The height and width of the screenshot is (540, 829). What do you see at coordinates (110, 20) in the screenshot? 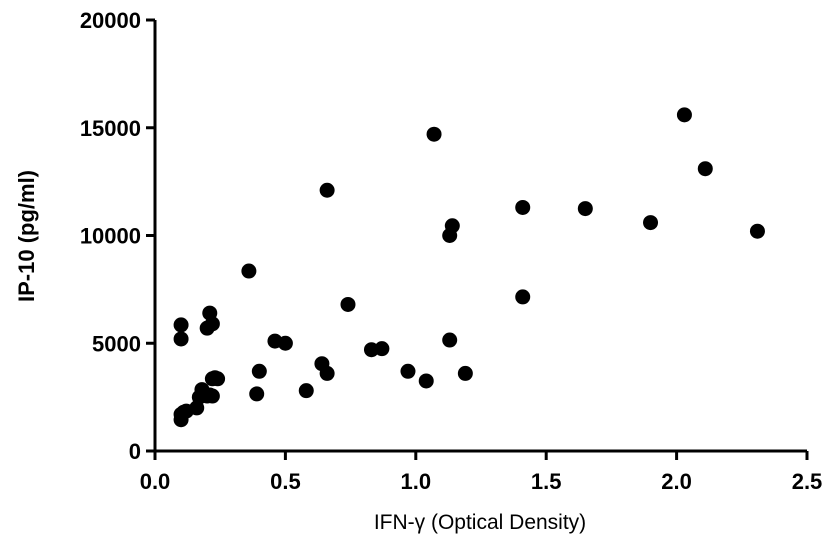
I see `y-tick-label: 20000` at bounding box center [110, 20].